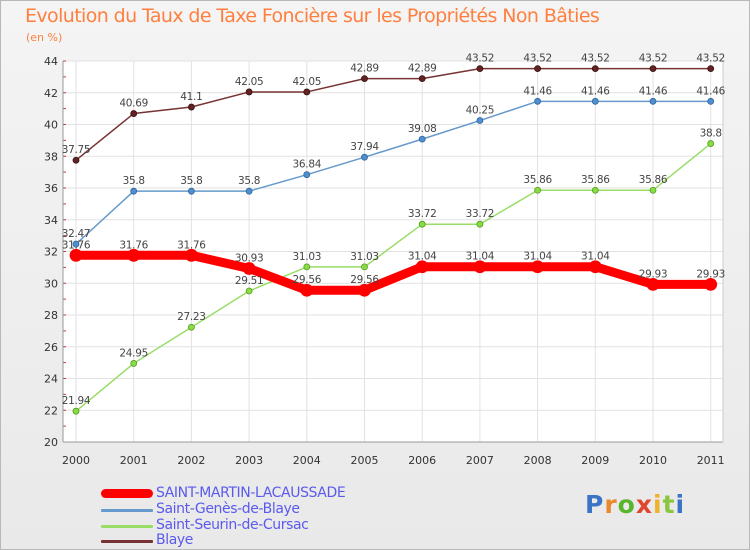  I want to click on data-label: 24.95, so click(133, 353).